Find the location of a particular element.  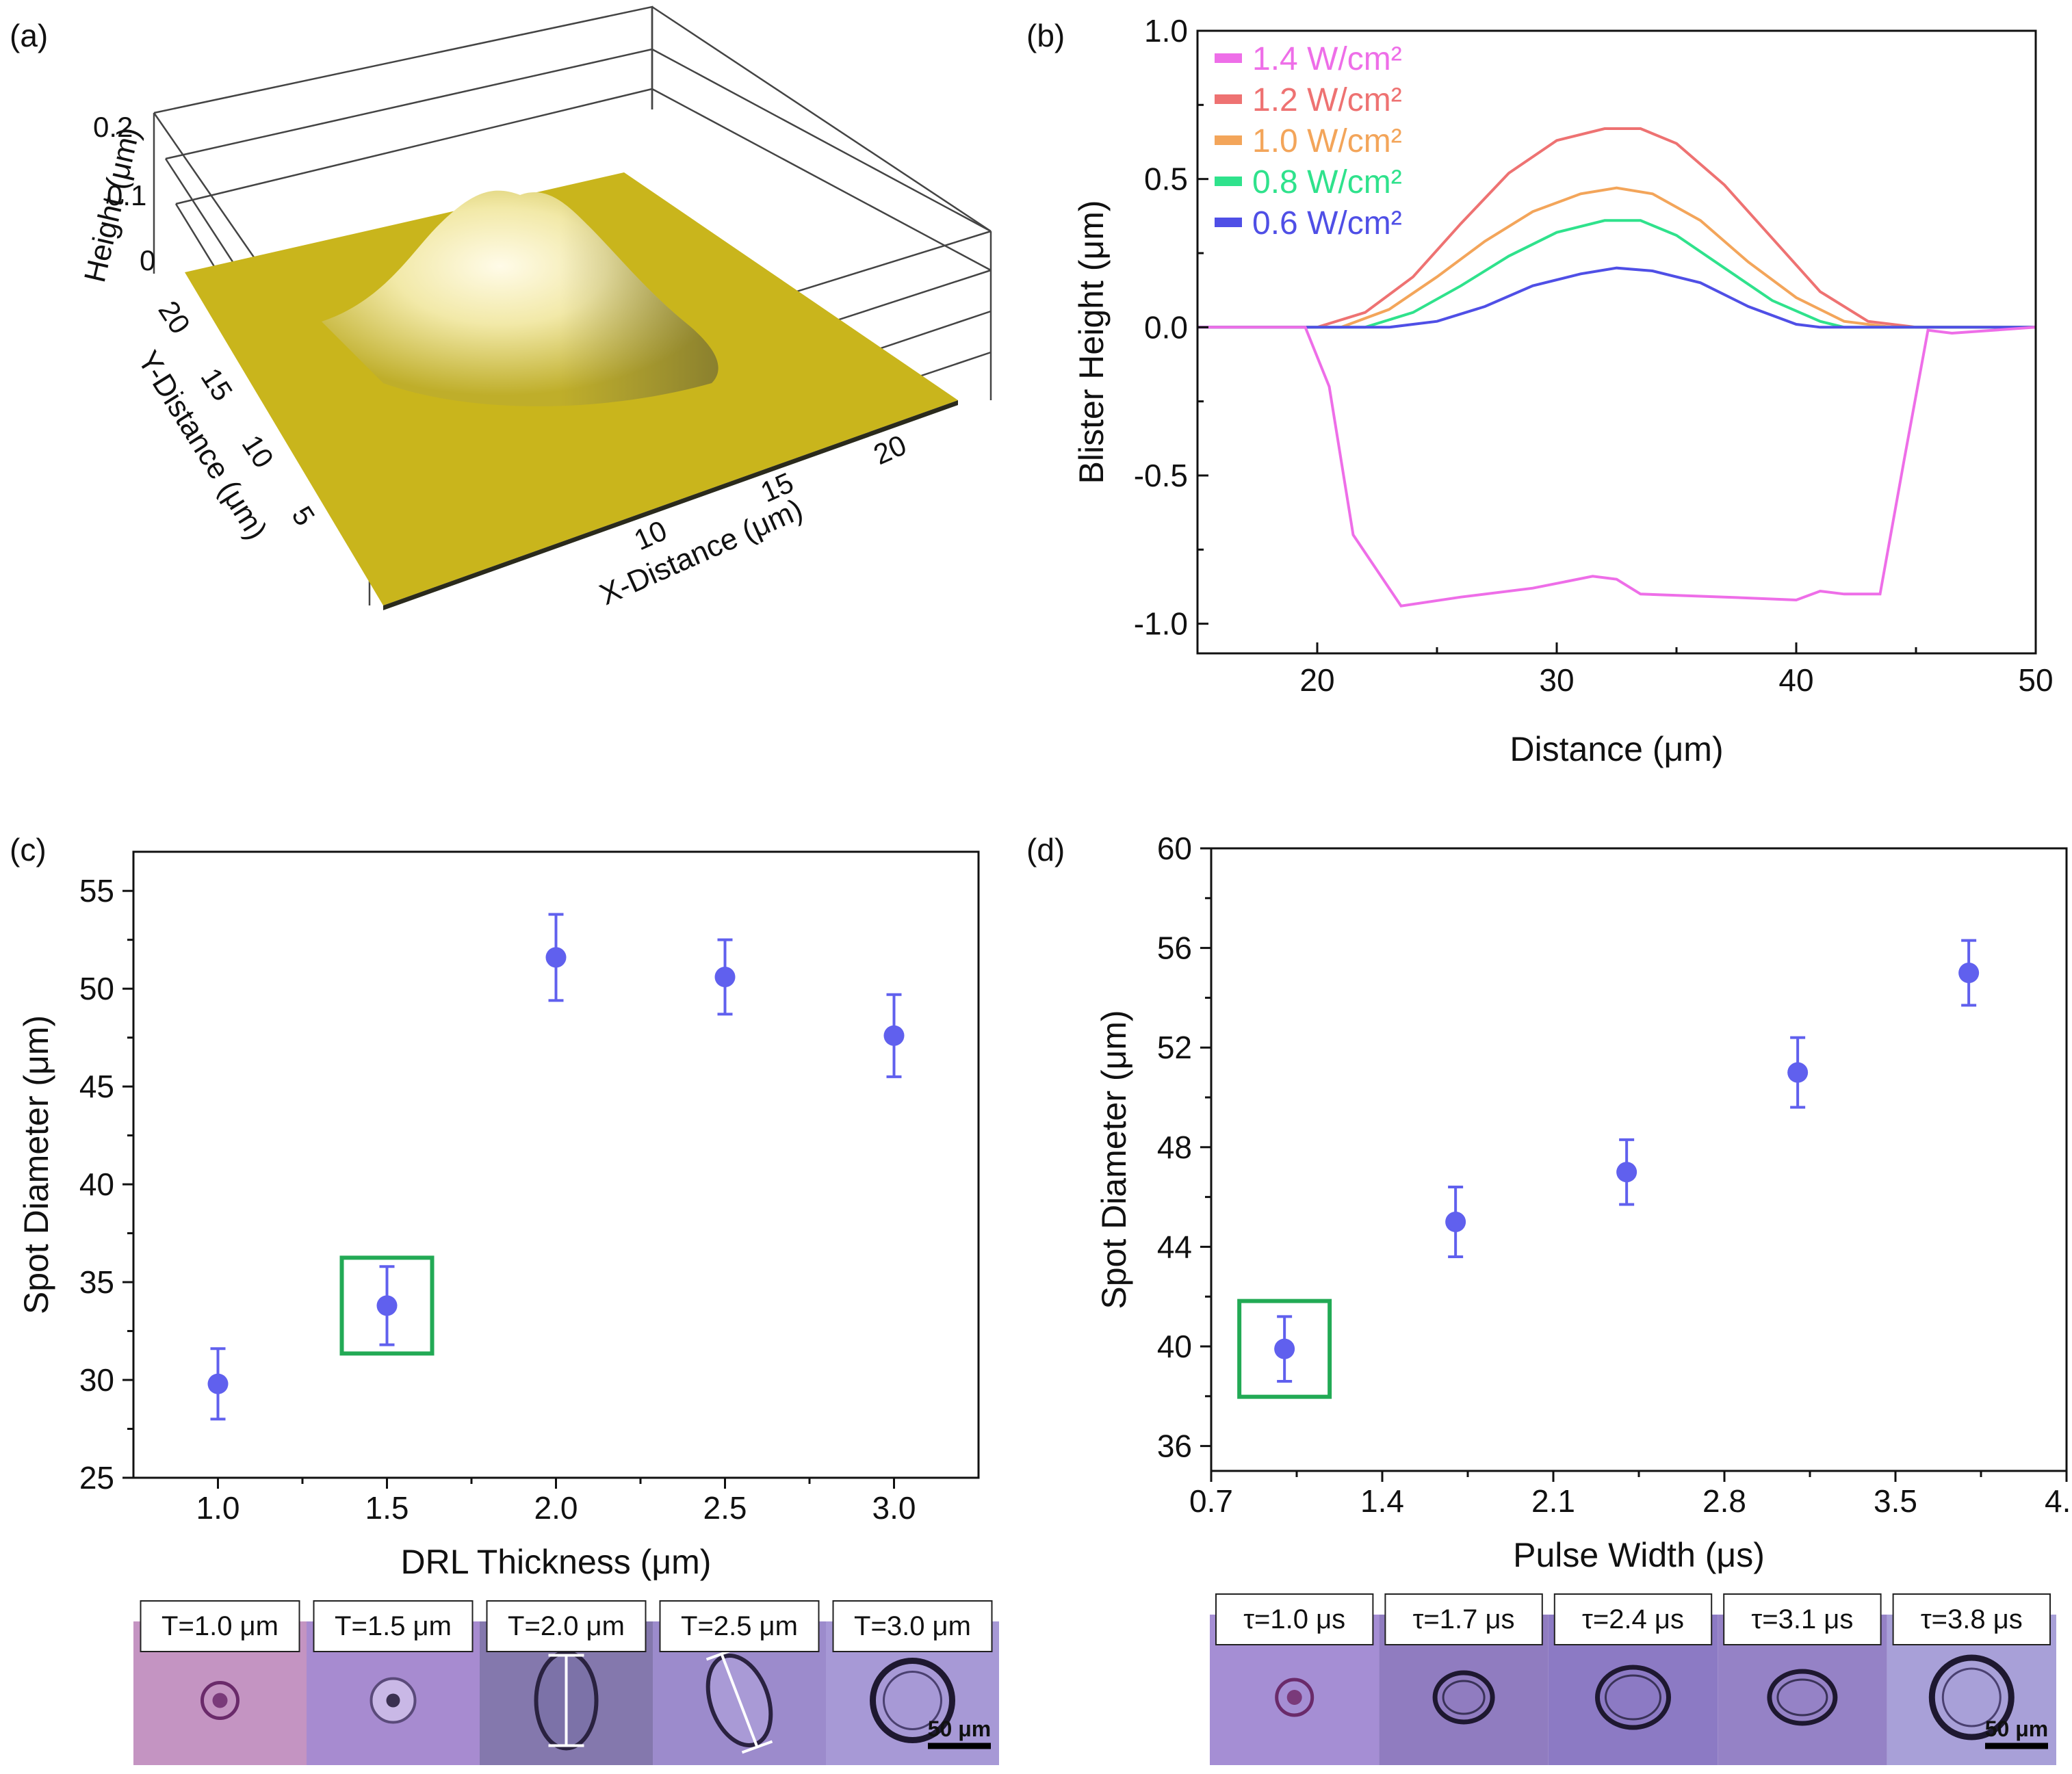

thumbnail-label-4: τ=3.8 μs is located at coordinates (1972, 1619).